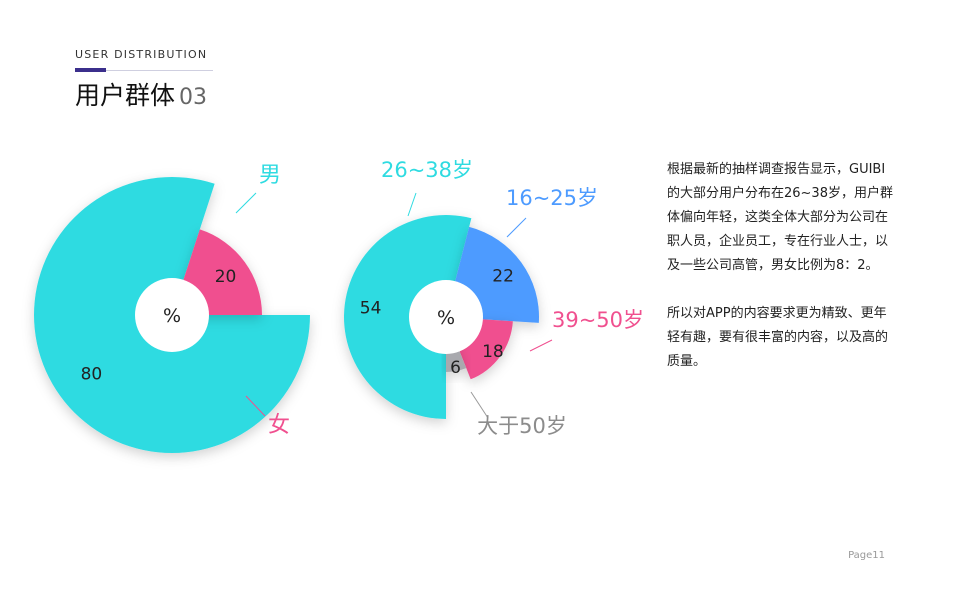 This screenshot has width=960, height=600. Describe the element at coordinates (427, 170) in the screenshot. I see `pie-category-label: 26~38岁` at that location.